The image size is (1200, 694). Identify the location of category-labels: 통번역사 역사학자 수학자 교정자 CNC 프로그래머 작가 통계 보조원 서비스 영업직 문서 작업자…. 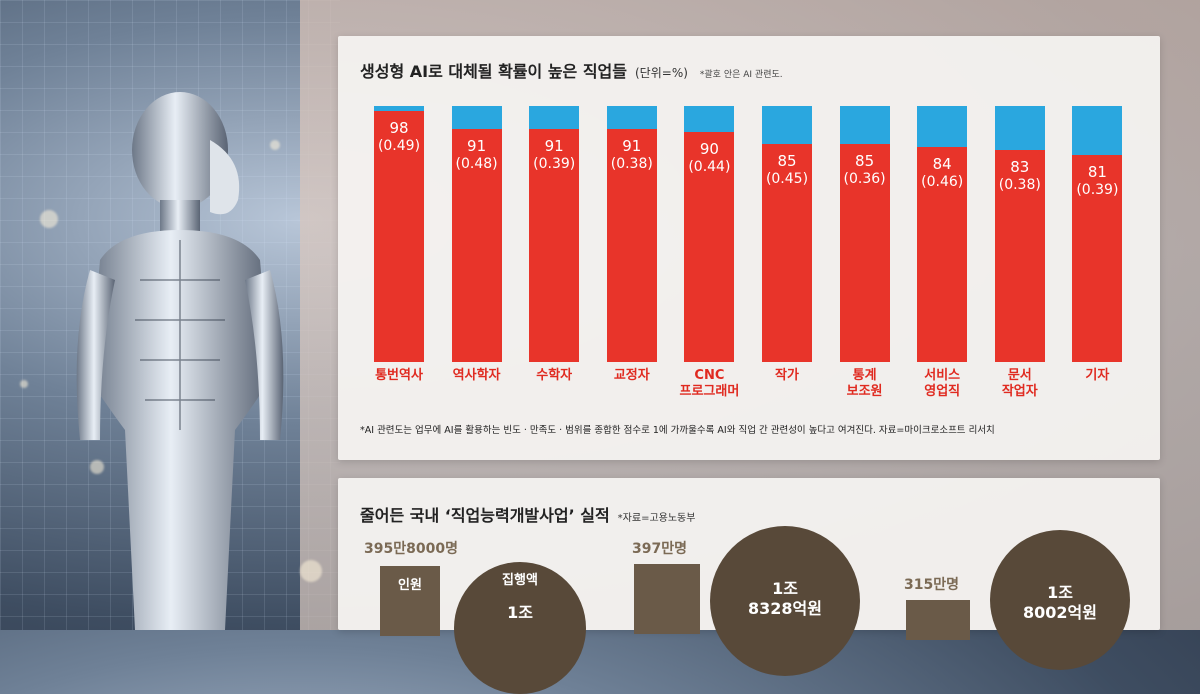
(754, 388).